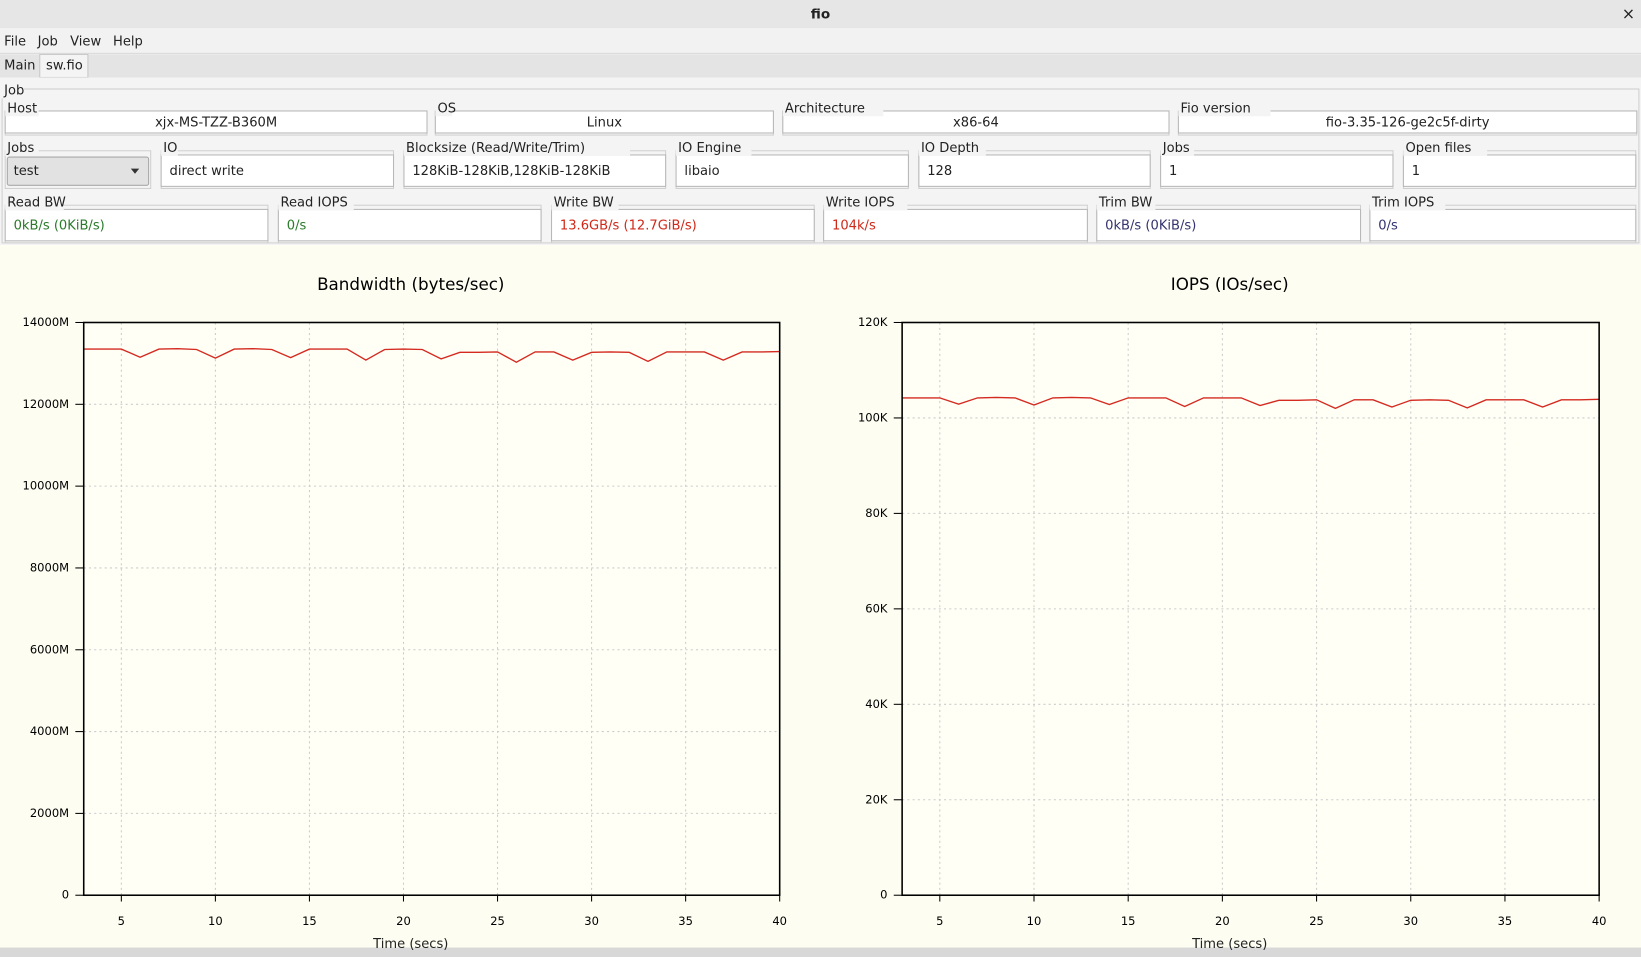  I want to click on y-tick-label: 40K, so click(876, 704).